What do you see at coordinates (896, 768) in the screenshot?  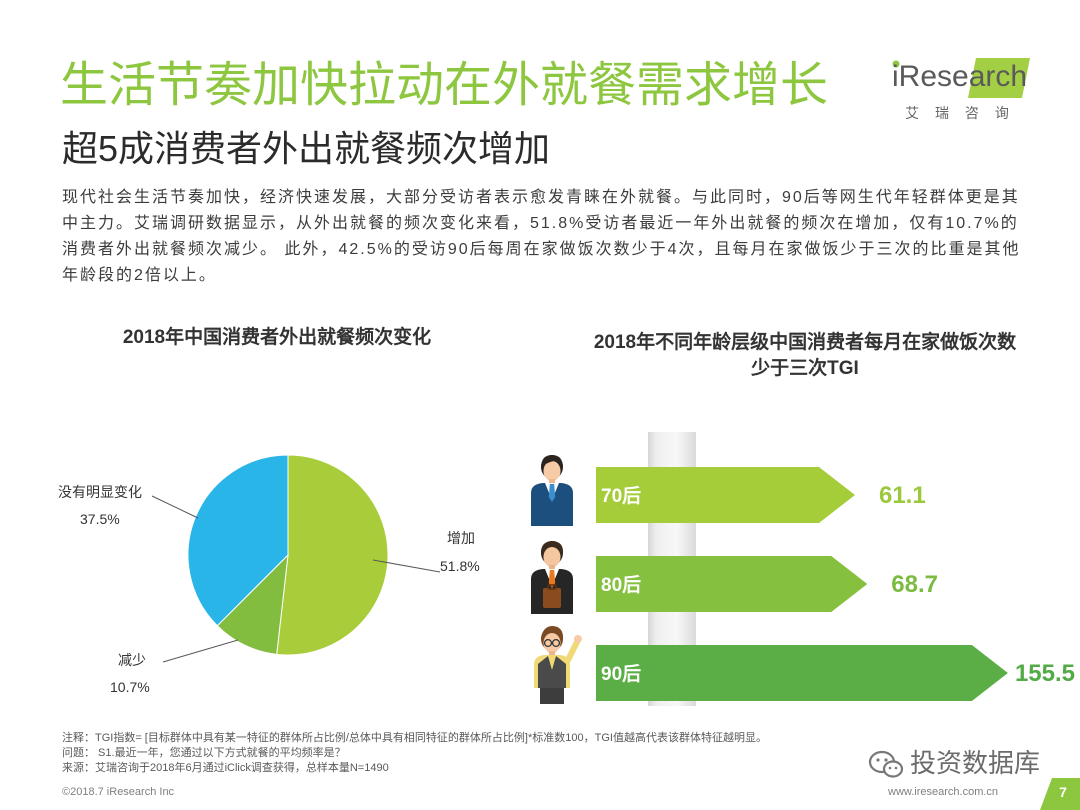 I see `wechat-eye-small-right` at bounding box center [896, 768].